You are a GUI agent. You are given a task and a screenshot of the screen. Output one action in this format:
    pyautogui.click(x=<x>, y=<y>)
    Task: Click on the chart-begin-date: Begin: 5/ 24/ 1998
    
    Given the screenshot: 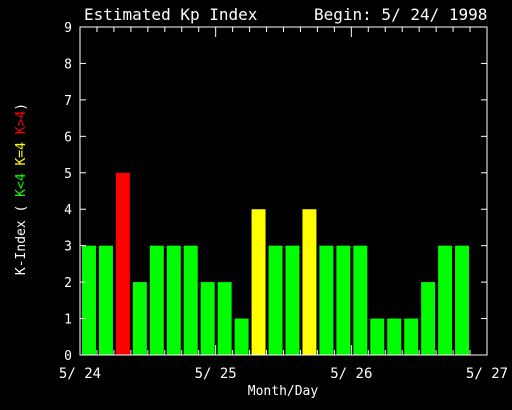 What is the action you would take?
    pyautogui.click(x=400, y=14)
    